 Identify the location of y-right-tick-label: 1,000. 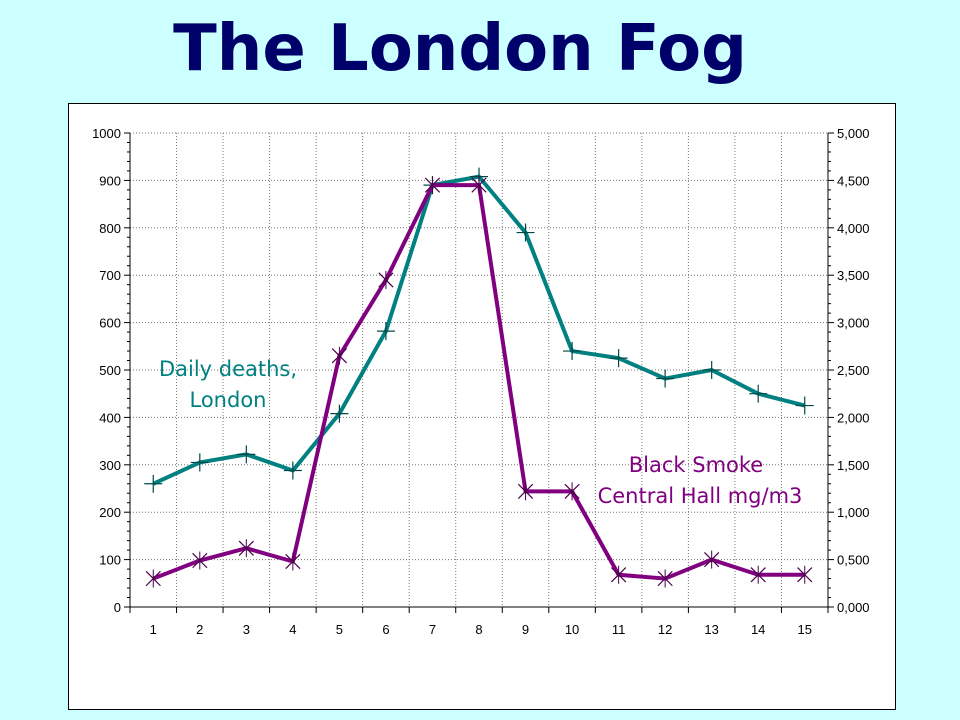
(853, 512).